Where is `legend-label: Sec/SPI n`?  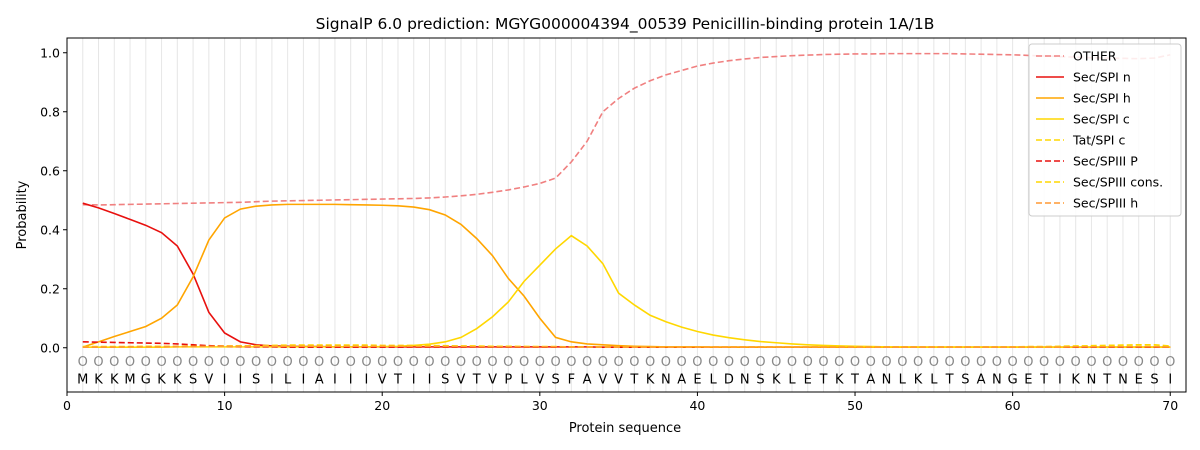
legend-label: Sec/SPI n is located at coordinates (1102, 77).